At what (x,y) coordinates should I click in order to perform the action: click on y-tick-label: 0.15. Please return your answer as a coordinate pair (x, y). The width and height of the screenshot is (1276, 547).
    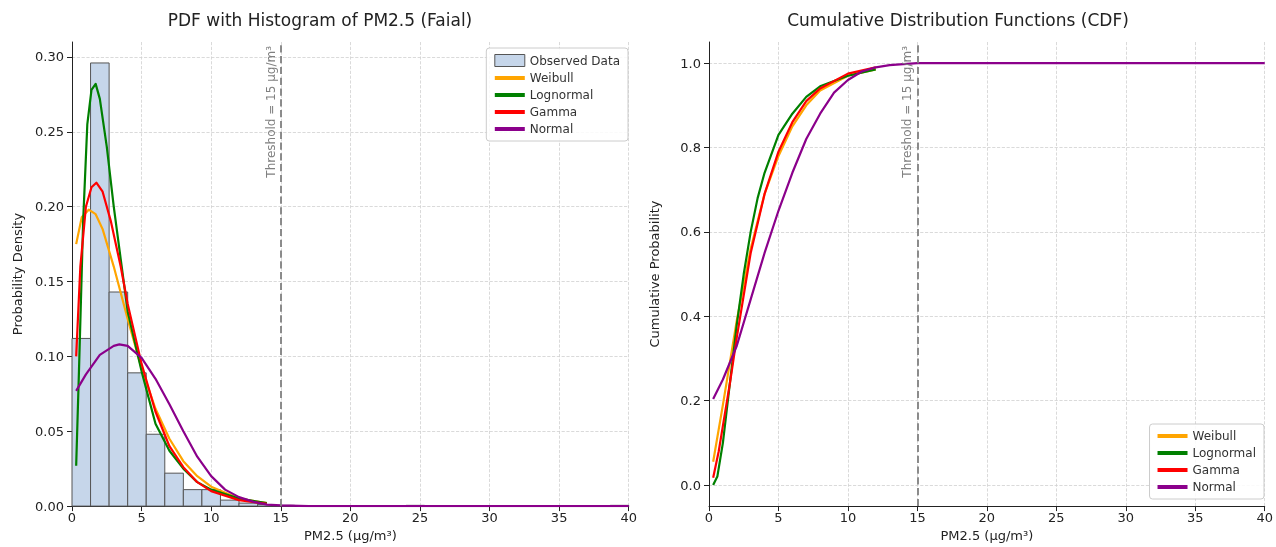
    Looking at the image, I should click on (49, 282).